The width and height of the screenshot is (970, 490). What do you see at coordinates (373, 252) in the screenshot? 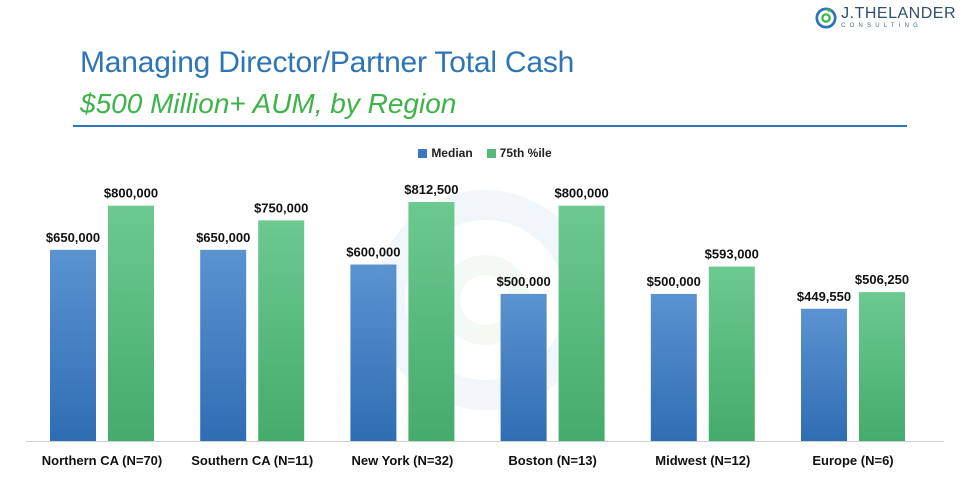
I see `data-label-median-new-york-n-32: $600,000` at bounding box center [373, 252].